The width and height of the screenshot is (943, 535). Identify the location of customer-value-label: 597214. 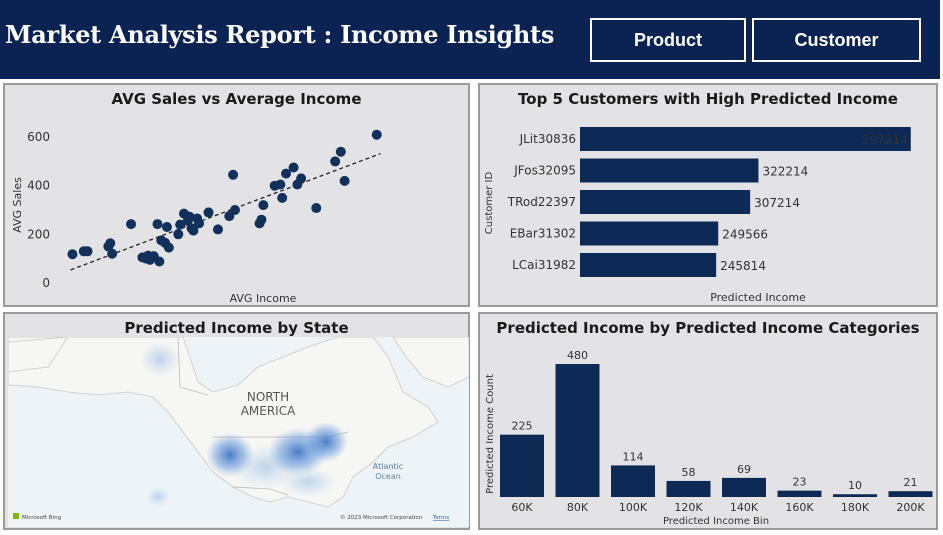
(885, 140).